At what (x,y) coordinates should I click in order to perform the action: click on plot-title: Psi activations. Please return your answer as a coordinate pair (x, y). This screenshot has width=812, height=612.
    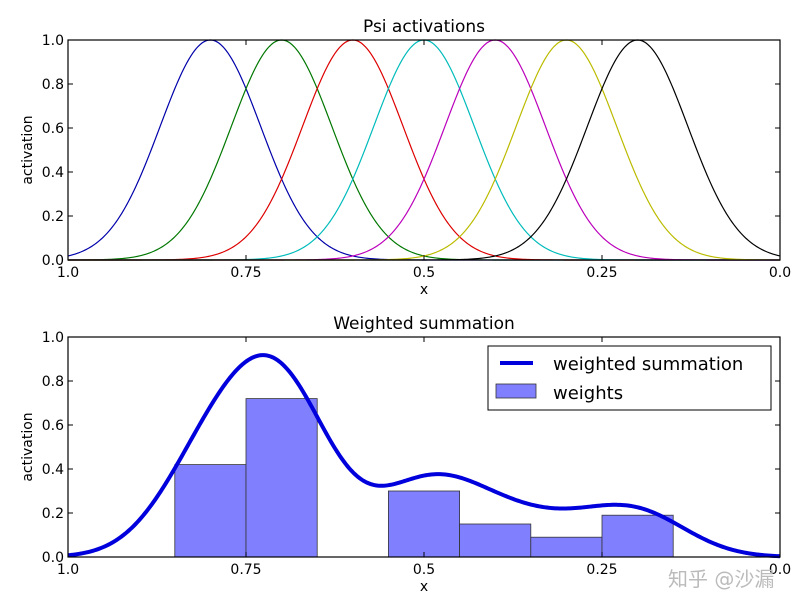
    Looking at the image, I should click on (424, 27).